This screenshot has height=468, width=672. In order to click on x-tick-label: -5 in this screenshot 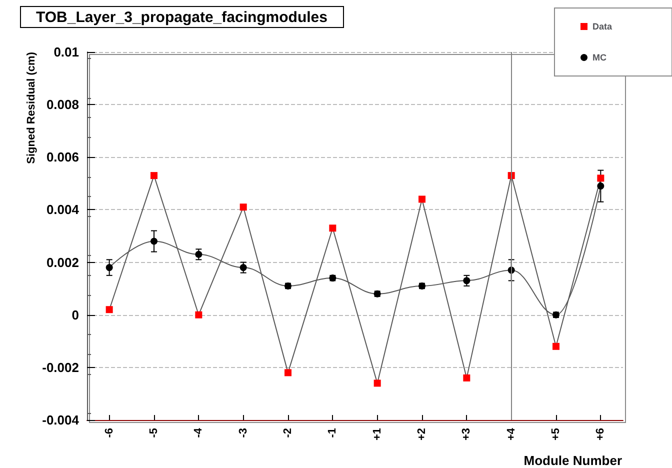, I will do `click(154, 433)`.